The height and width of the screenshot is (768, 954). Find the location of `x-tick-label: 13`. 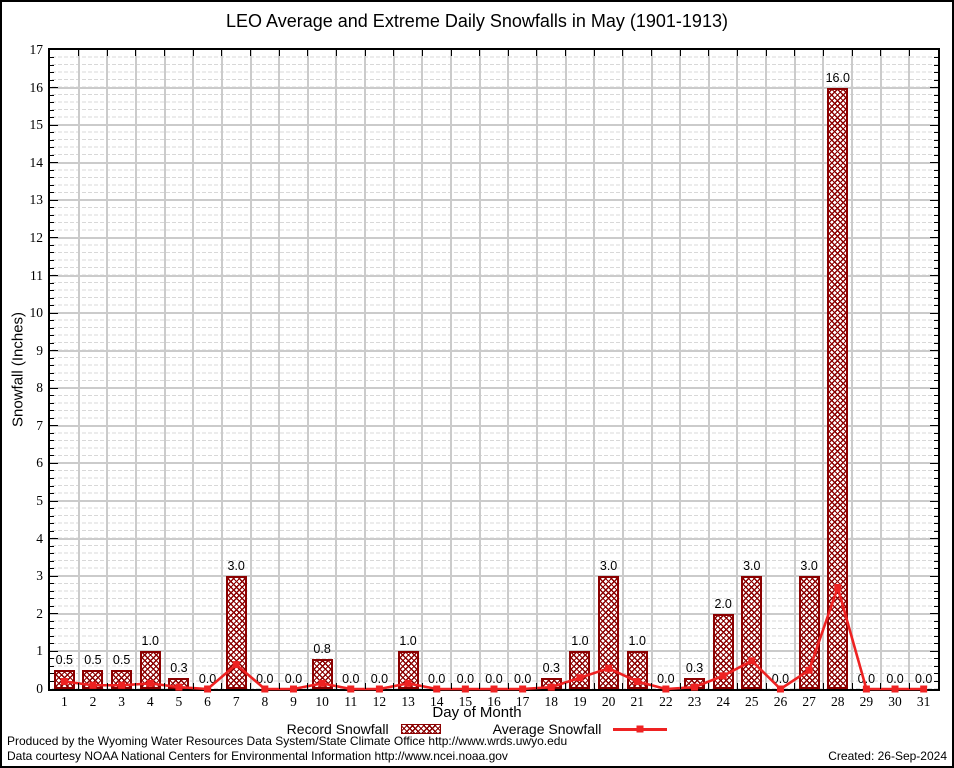

x-tick-label: 13 is located at coordinates (408, 701).